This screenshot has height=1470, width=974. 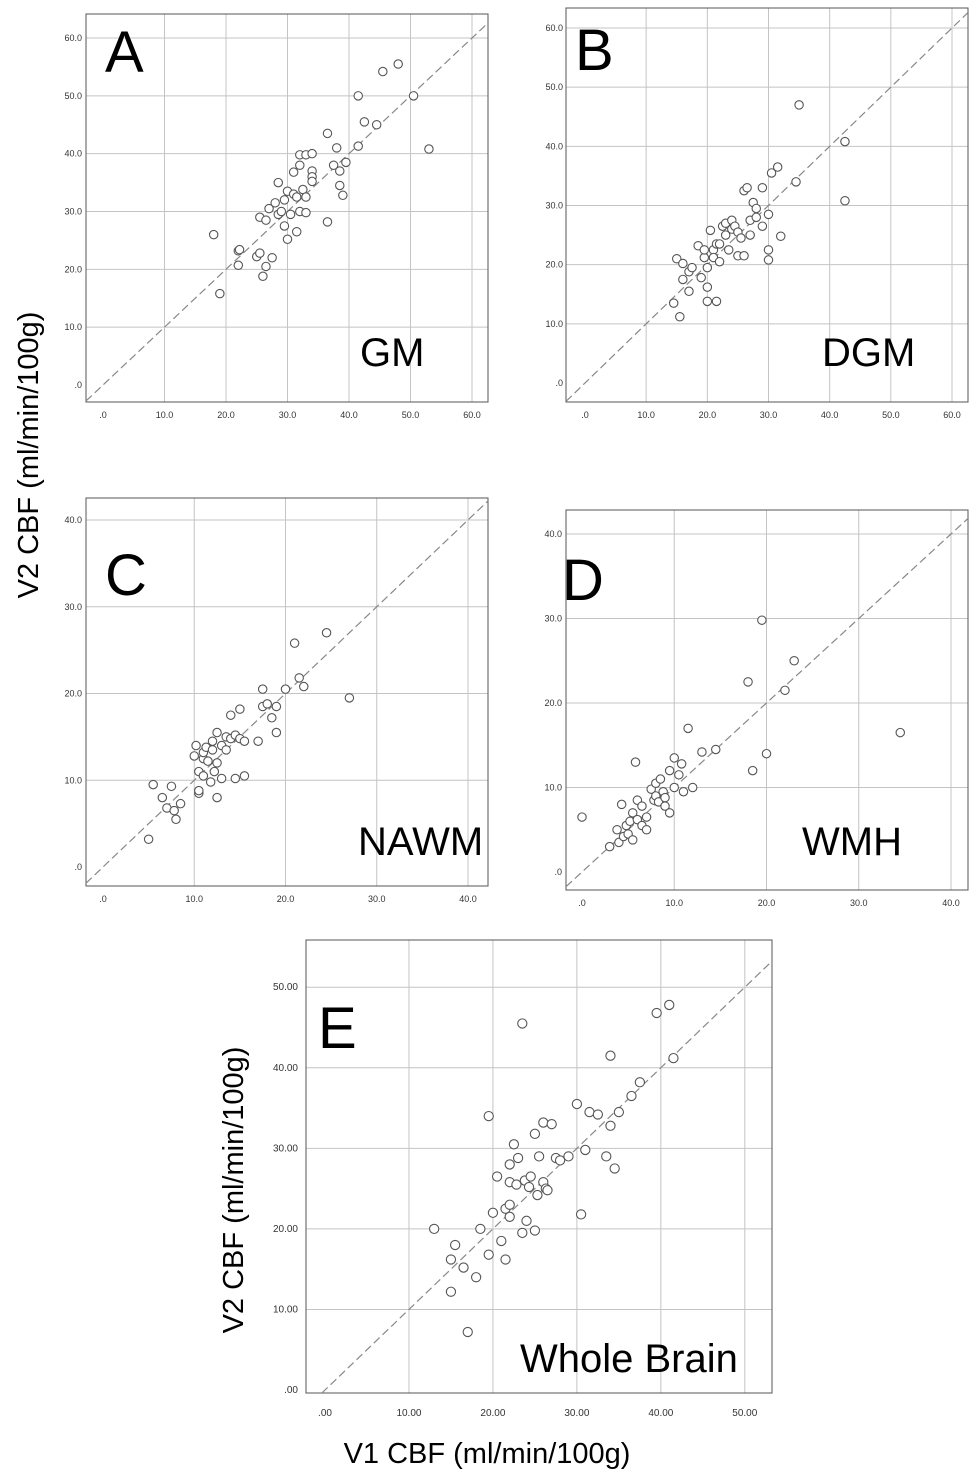 I want to click on a-y-tick-label: 40.0, so click(x=73, y=154).